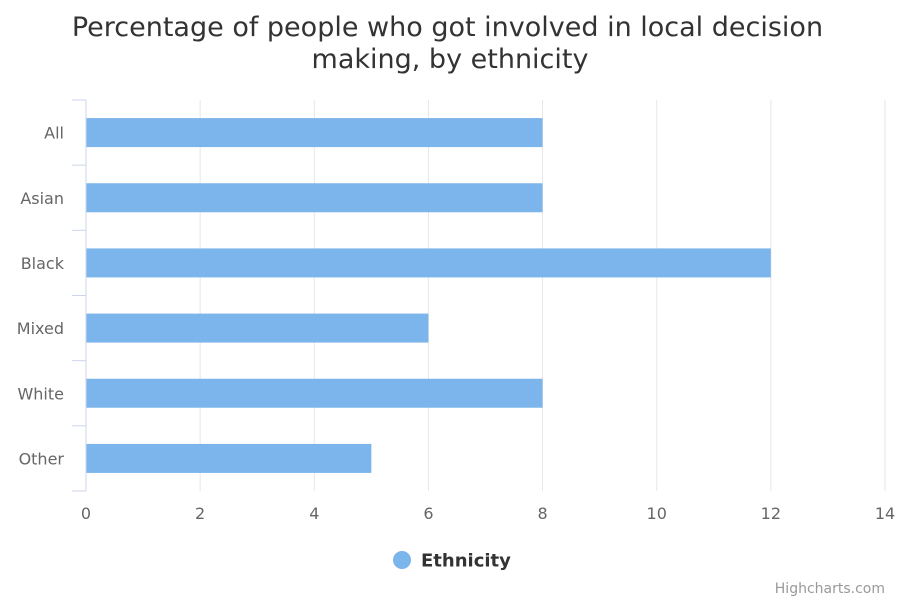 The width and height of the screenshot is (900, 600). What do you see at coordinates (79, 295) in the screenshot?
I see `category-axis` at bounding box center [79, 295].